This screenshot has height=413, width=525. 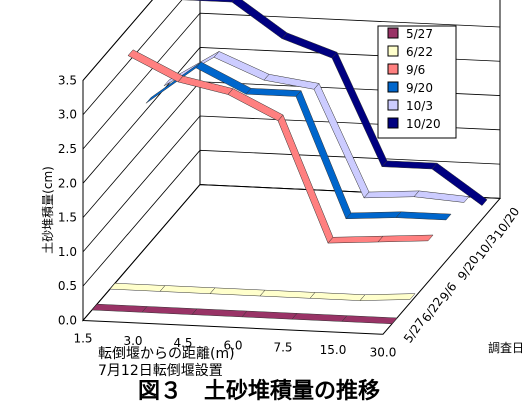 I want to click on legend-label: 10/3, so click(x=419, y=106).